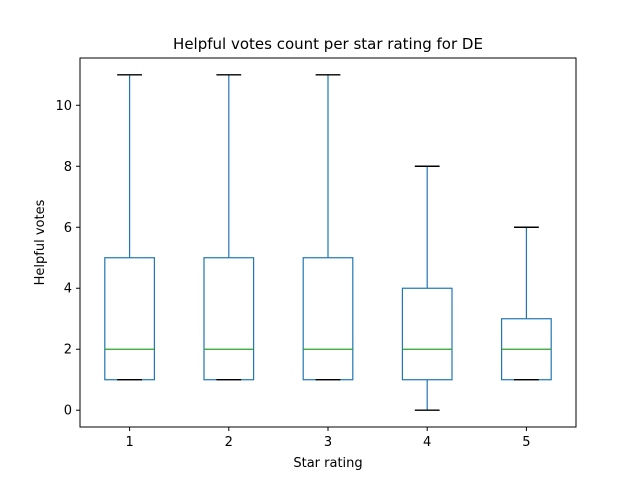 The image size is (640, 480). I want to click on x-tick-label: 4, so click(427, 442).